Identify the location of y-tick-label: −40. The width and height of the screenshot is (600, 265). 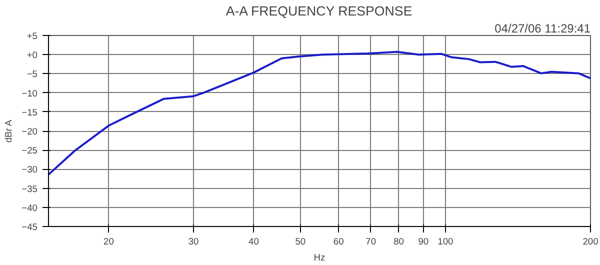
(30, 207).